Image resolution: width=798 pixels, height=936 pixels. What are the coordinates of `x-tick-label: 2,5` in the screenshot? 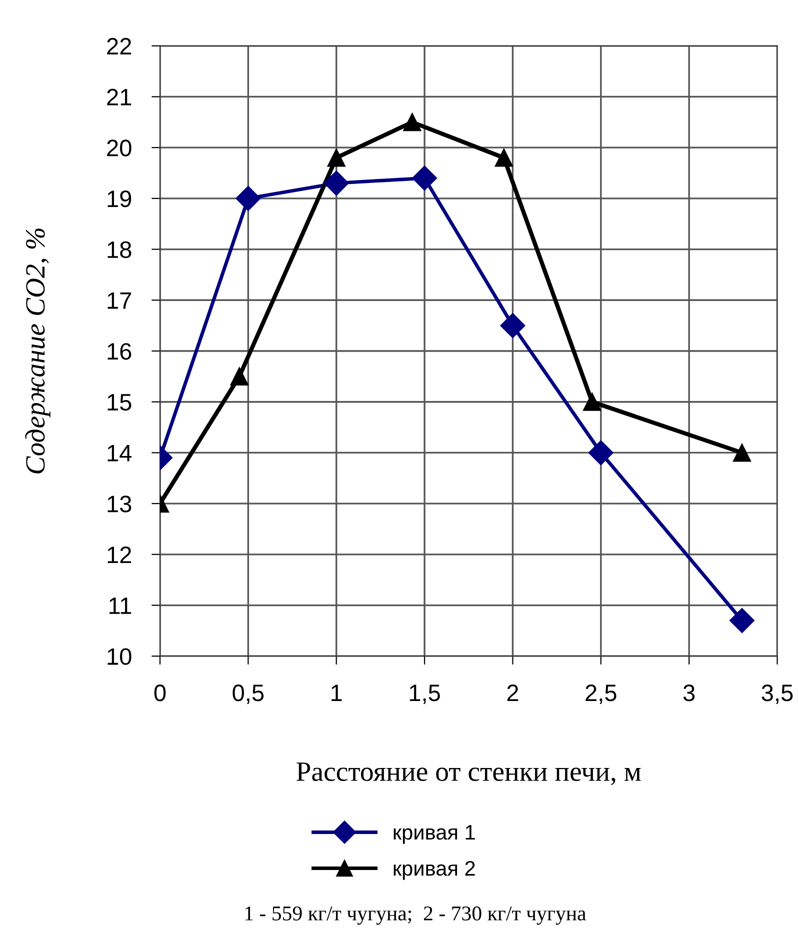 It's located at (601, 694).